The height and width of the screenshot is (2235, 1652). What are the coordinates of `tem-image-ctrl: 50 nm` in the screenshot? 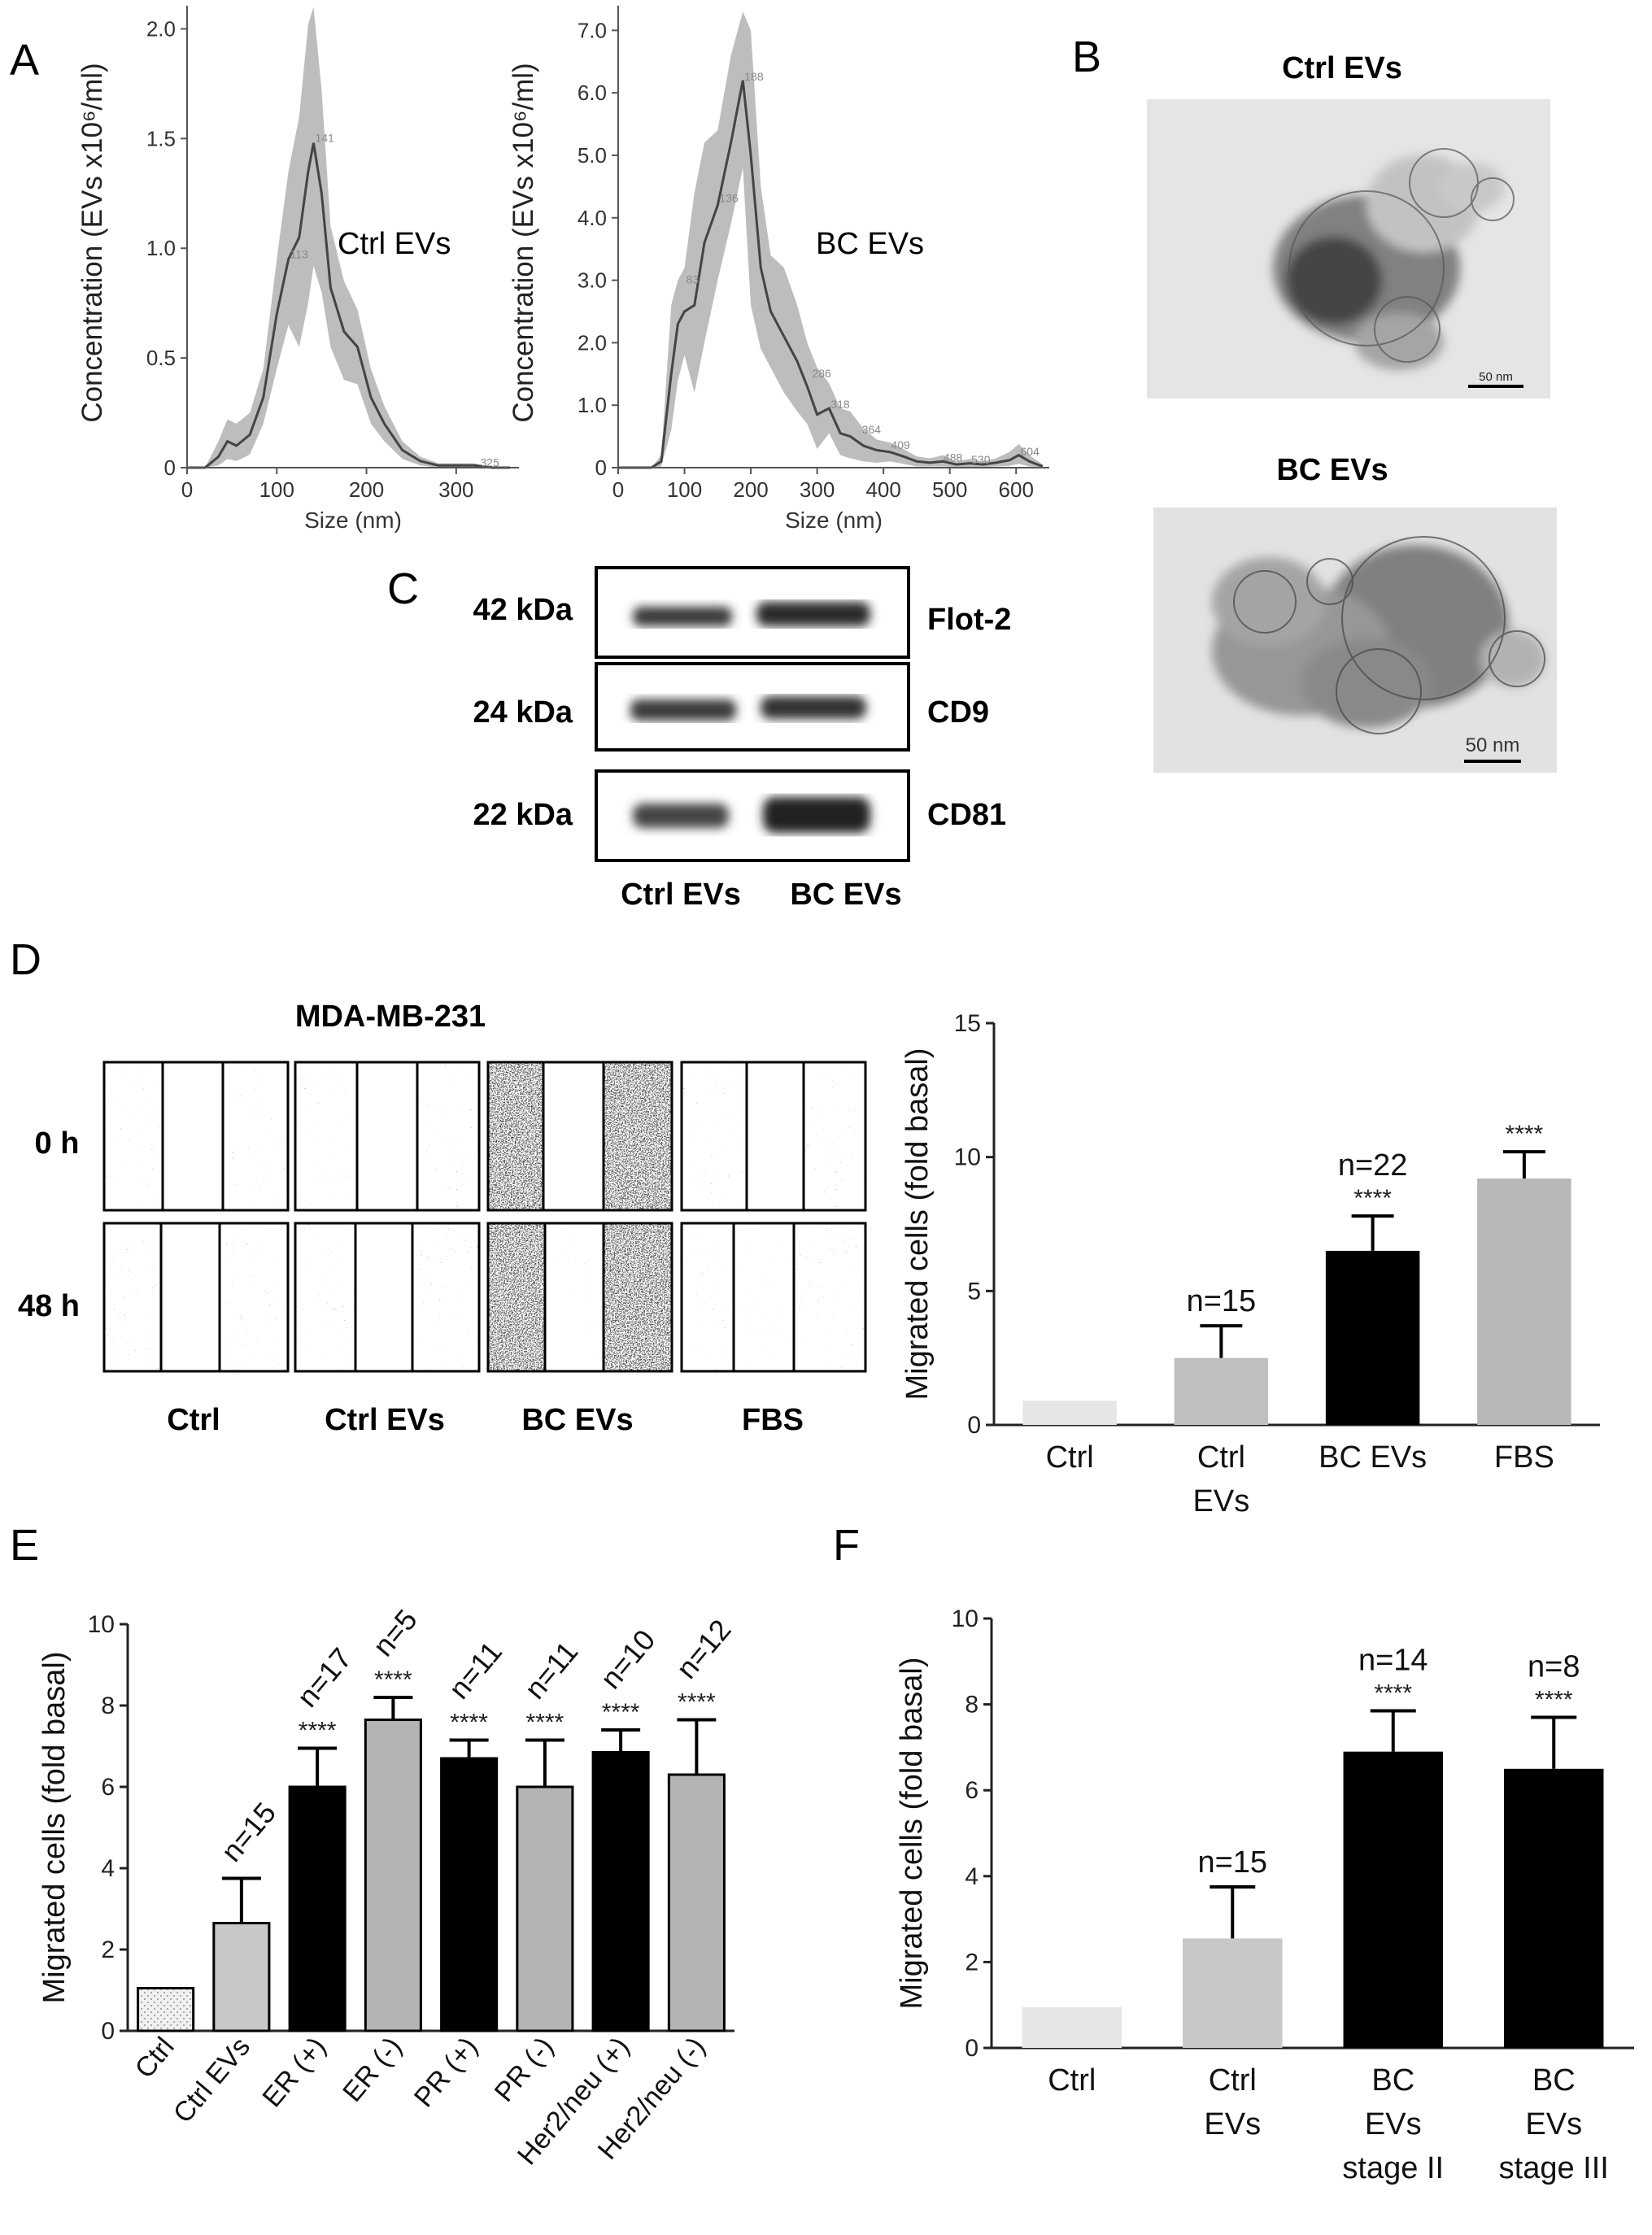 It's located at (1348, 249).